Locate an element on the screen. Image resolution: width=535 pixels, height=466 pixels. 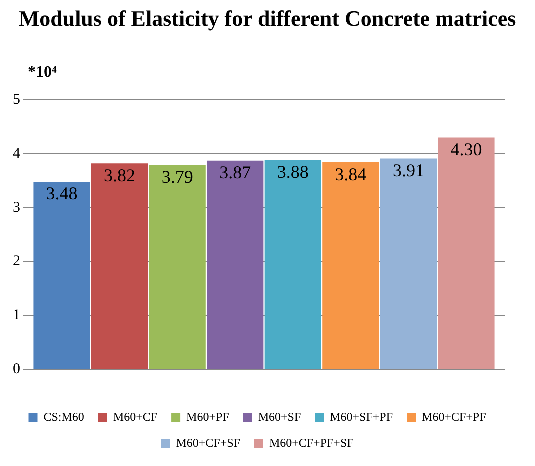
legend-label: M60+CF+PF+SF is located at coordinates (311, 443).